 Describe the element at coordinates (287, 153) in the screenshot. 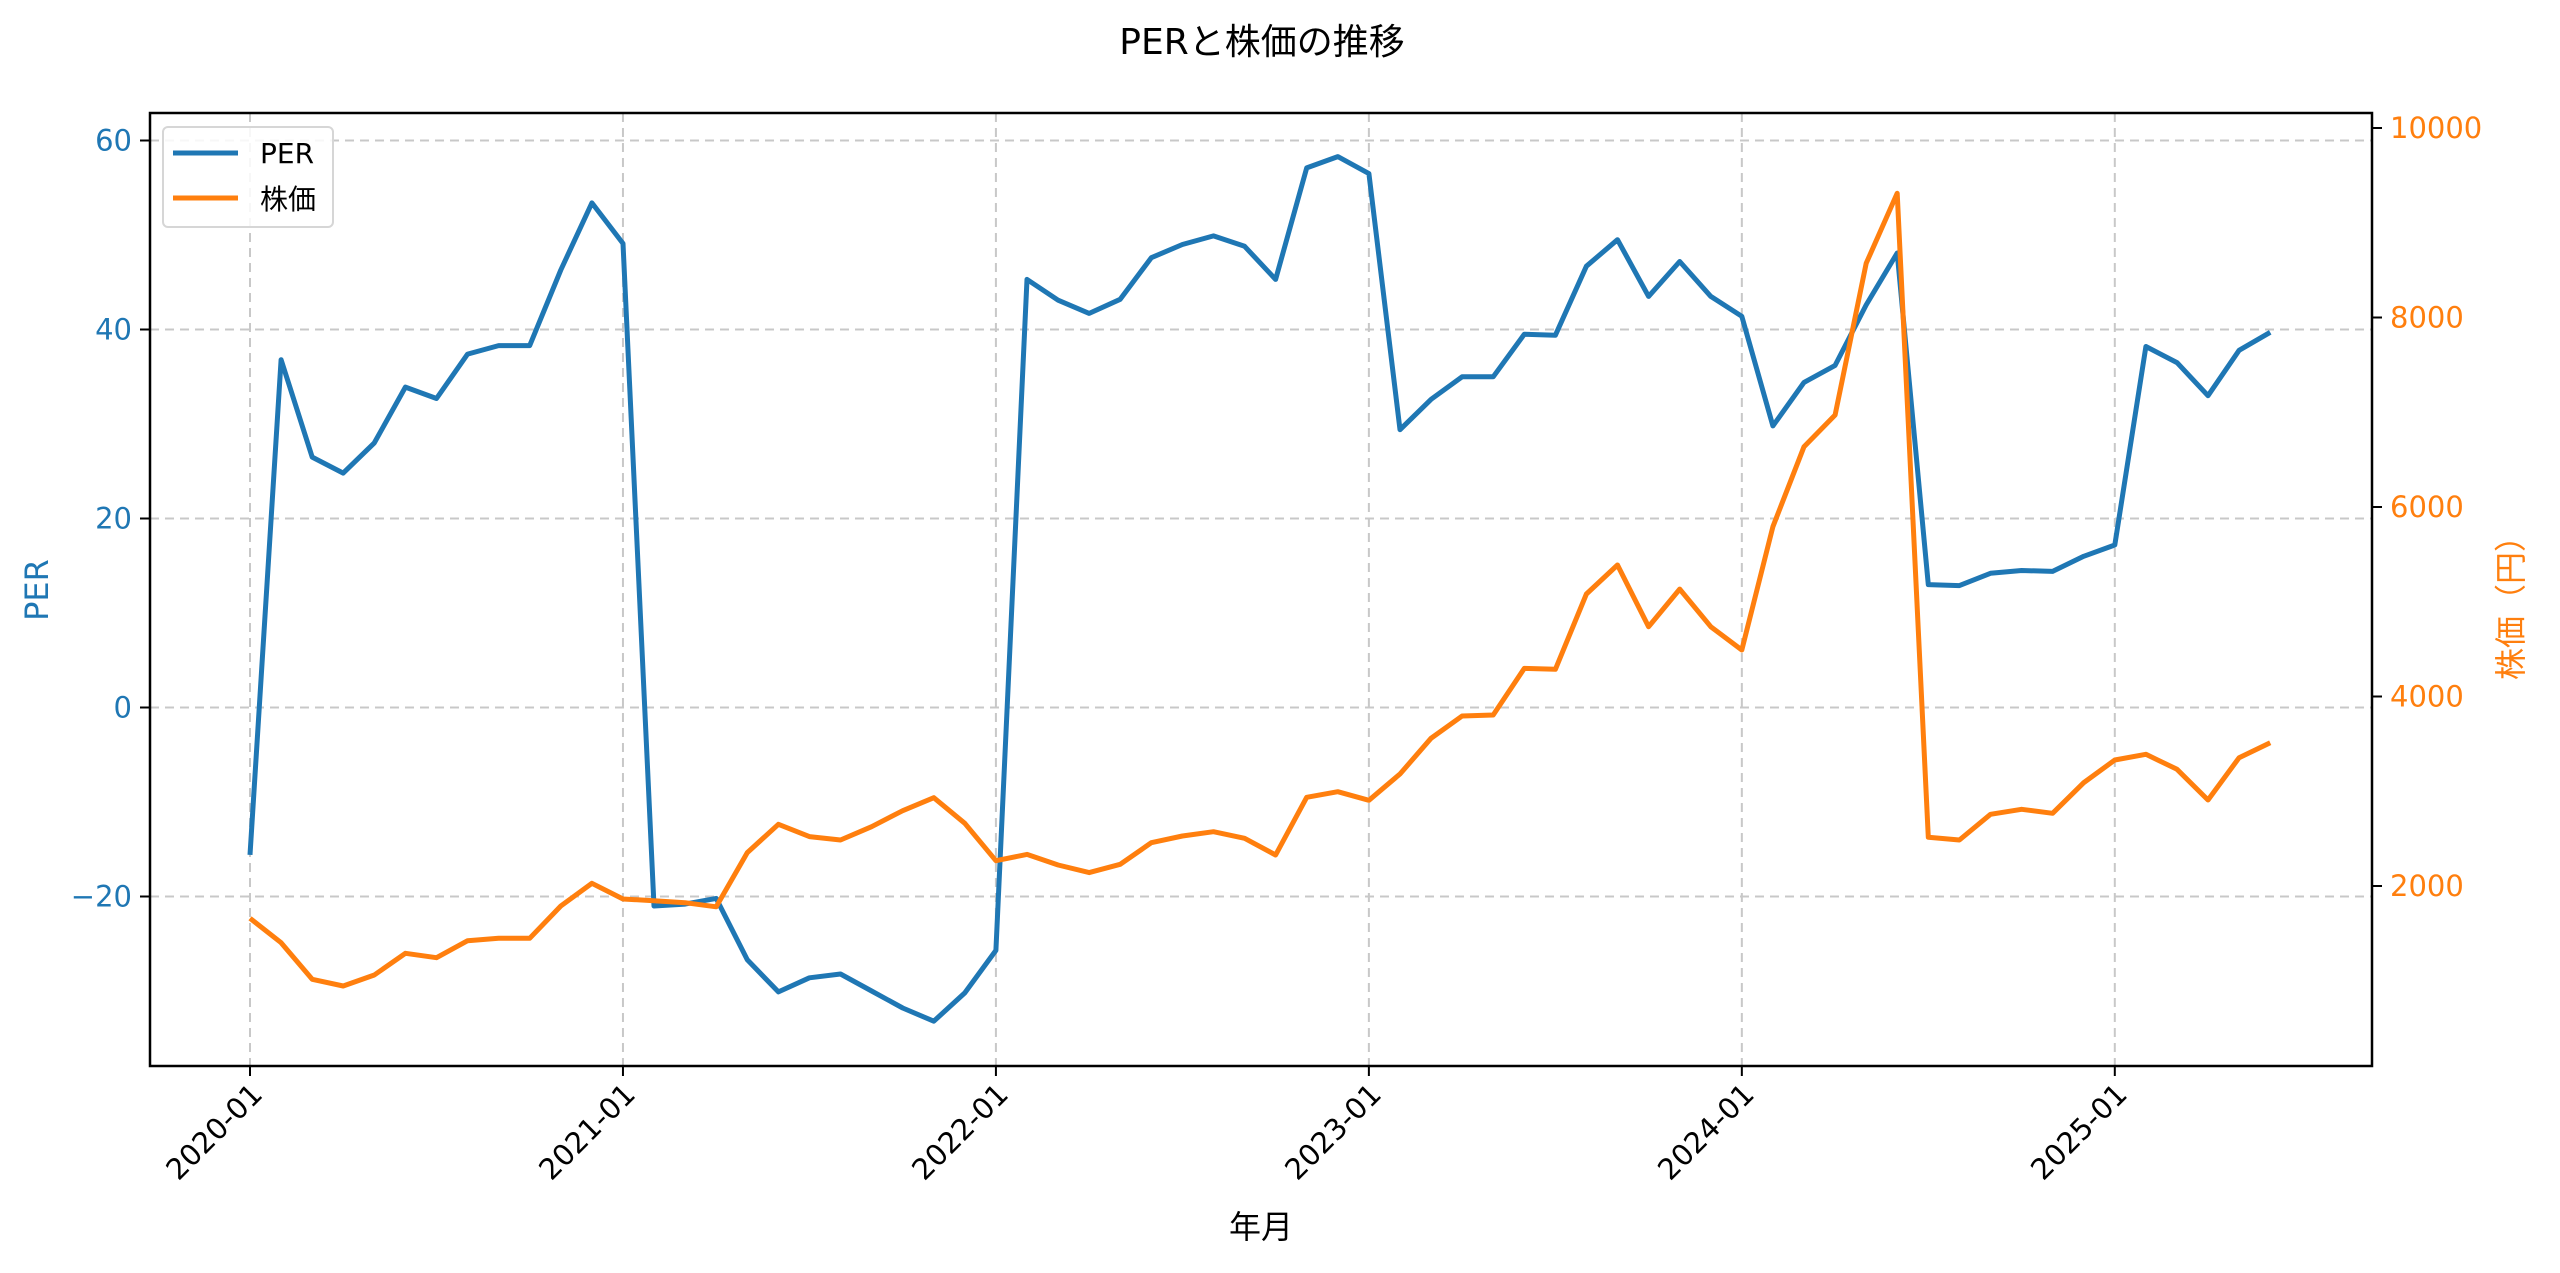

I see `legend-per-label: PER` at that location.